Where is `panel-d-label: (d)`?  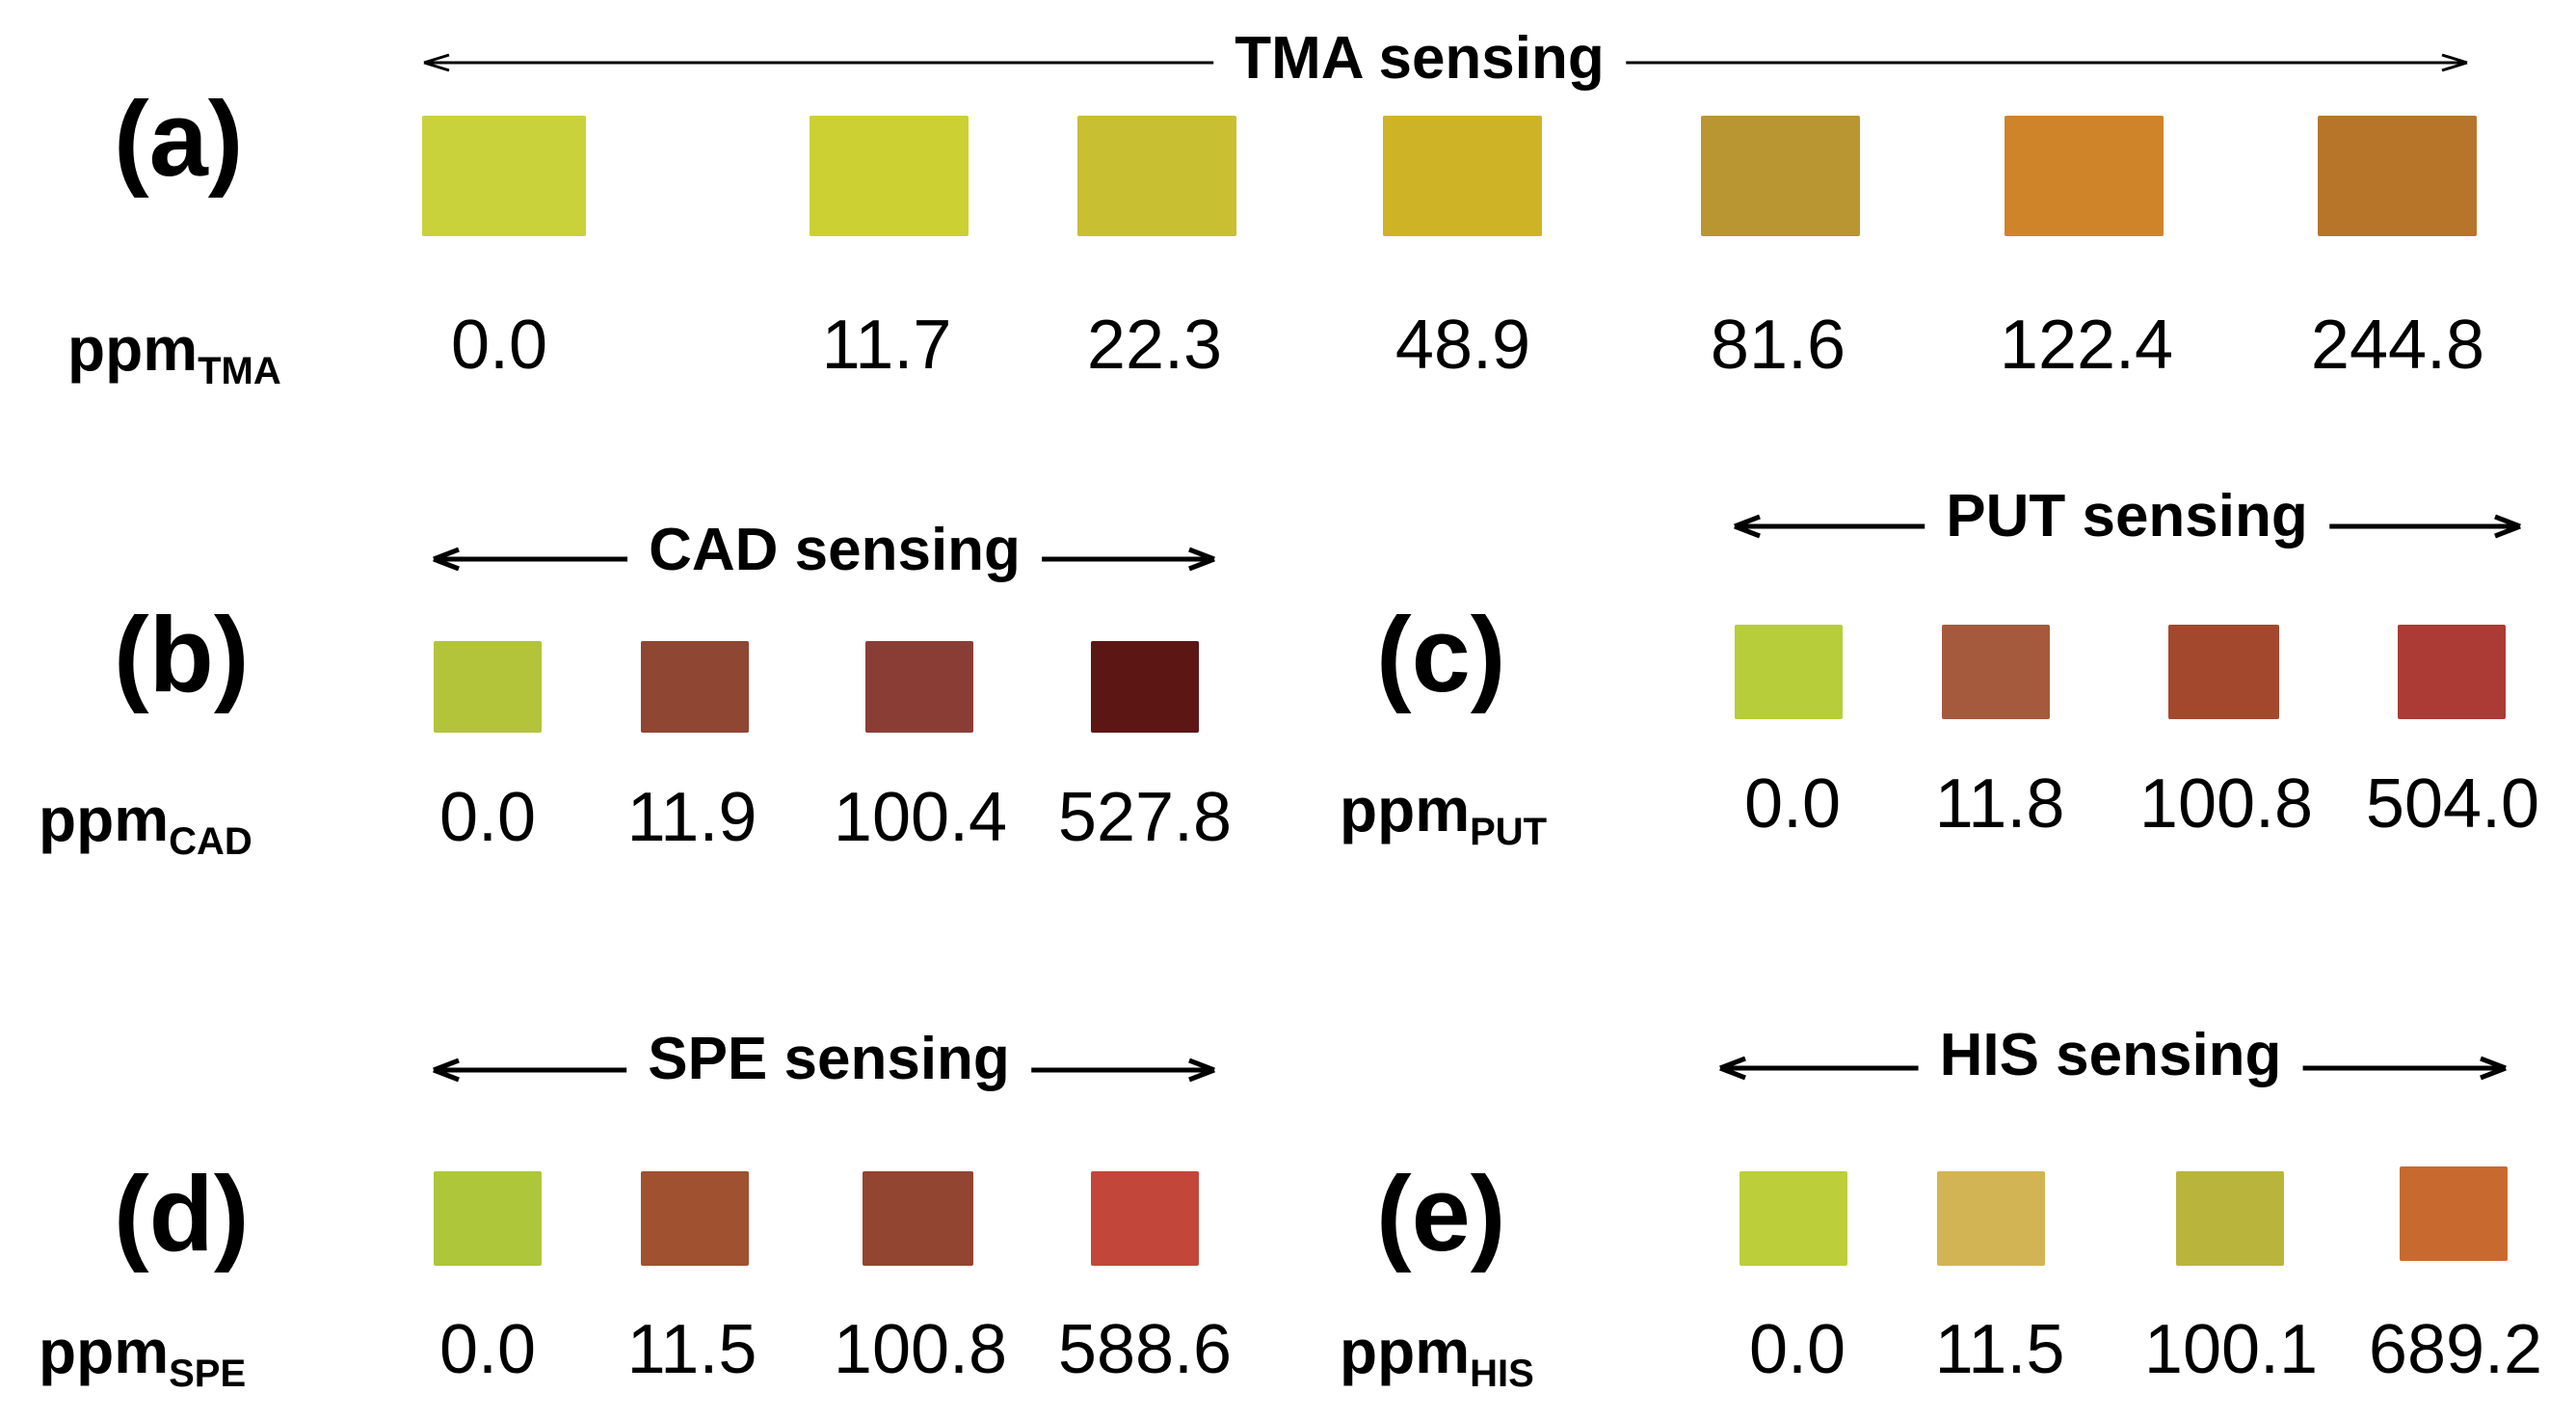
panel-d-label: (d) is located at coordinates (182, 1214).